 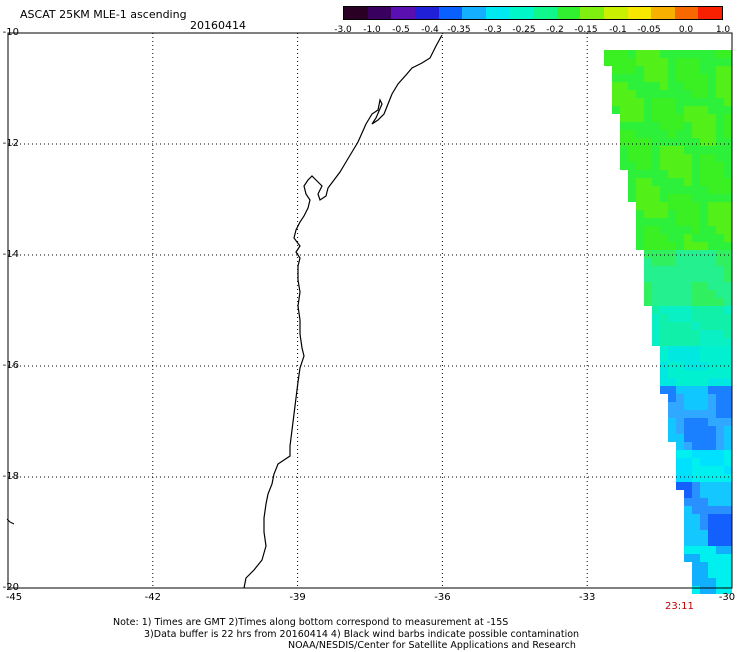 What do you see at coordinates (615, 13) in the screenshot?
I see `colorbar-swatch` at bounding box center [615, 13].